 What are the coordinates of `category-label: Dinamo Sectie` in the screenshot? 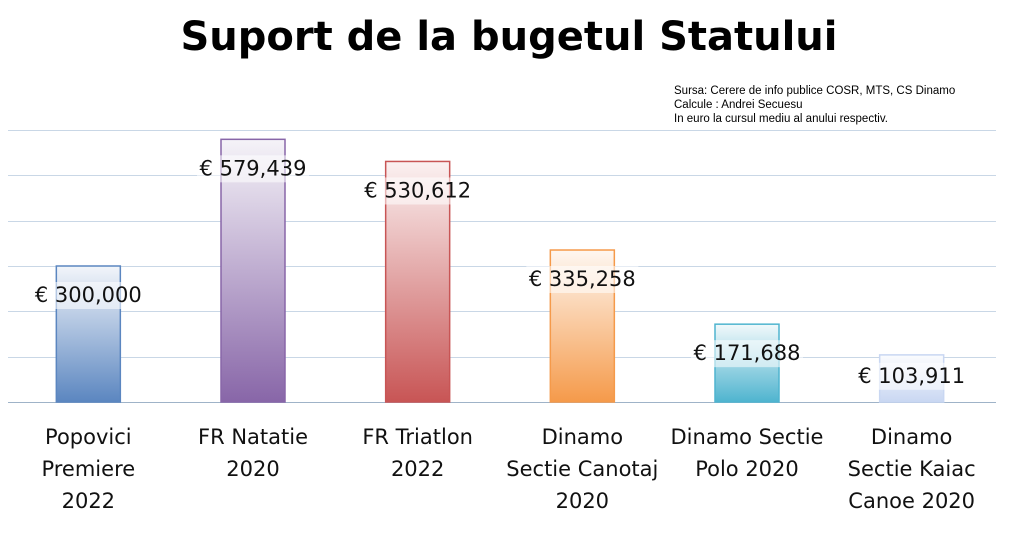 It's located at (747, 437).